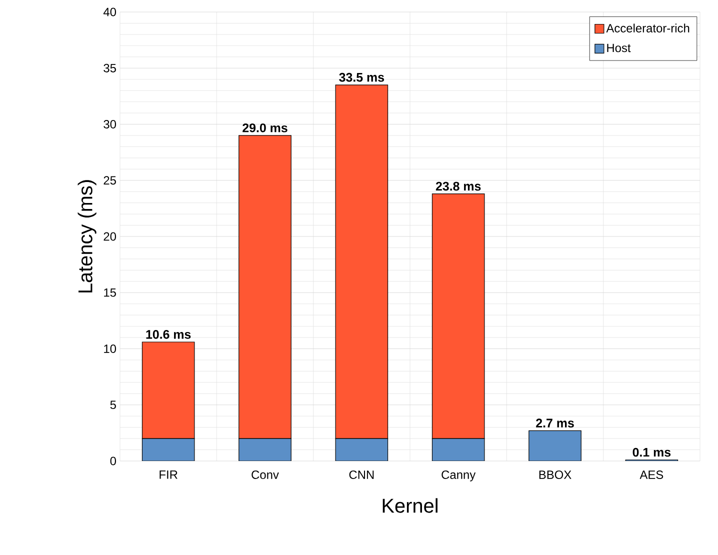  What do you see at coordinates (555, 474) in the screenshot?
I see `x-tick-label: BBOX` at bounding box center [555, 474].